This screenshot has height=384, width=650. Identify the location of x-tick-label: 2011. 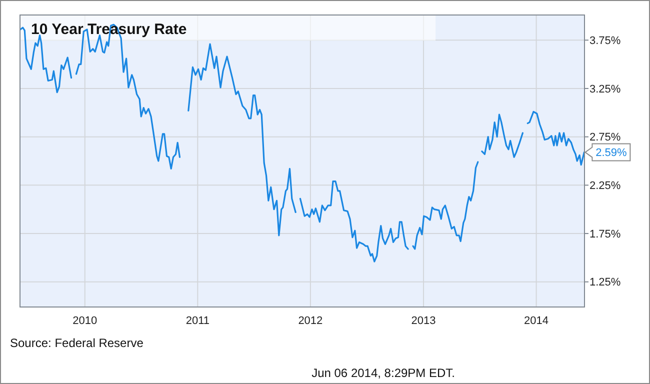
(198, 321).